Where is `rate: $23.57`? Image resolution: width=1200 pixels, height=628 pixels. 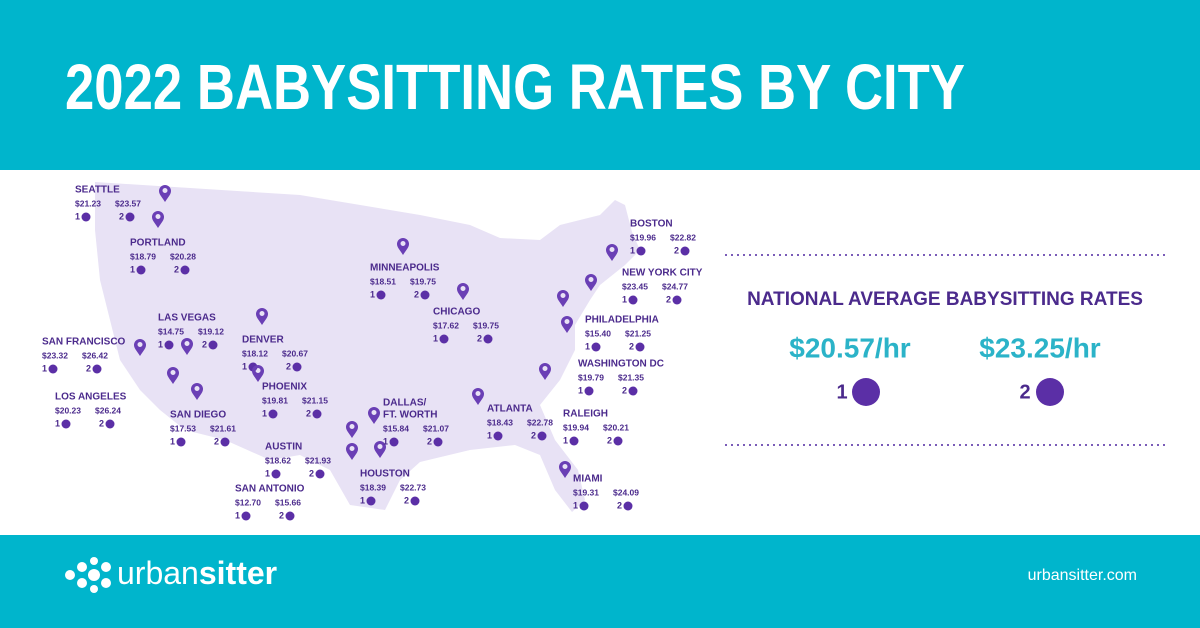
rate: $23.57 is located at coordinates (128, 203).